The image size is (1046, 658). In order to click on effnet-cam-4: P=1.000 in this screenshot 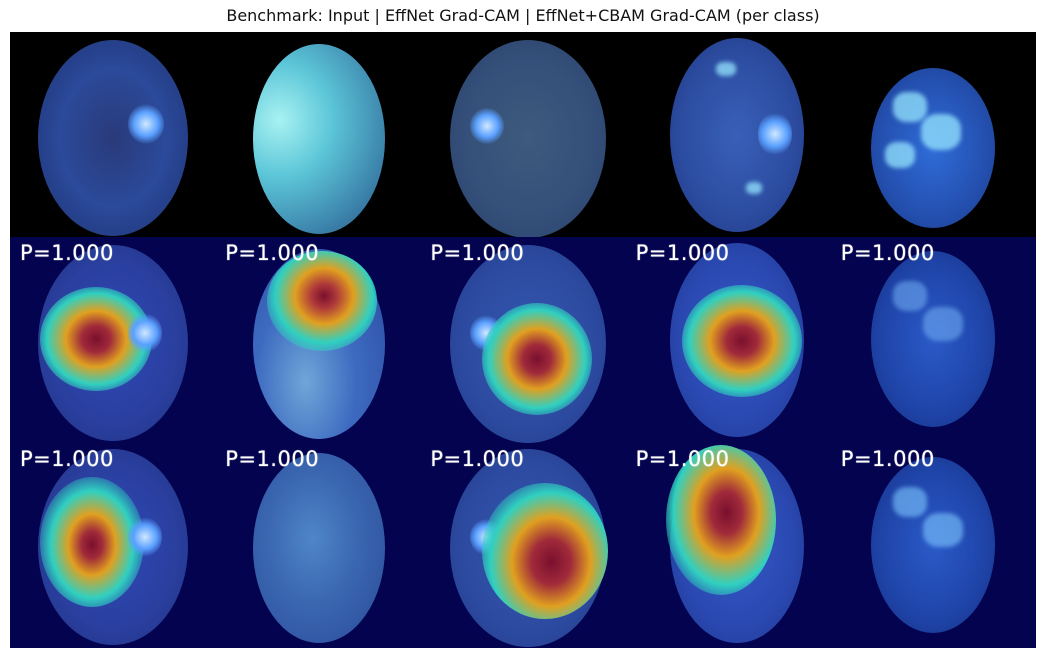, I will do `click(728, 340)`.